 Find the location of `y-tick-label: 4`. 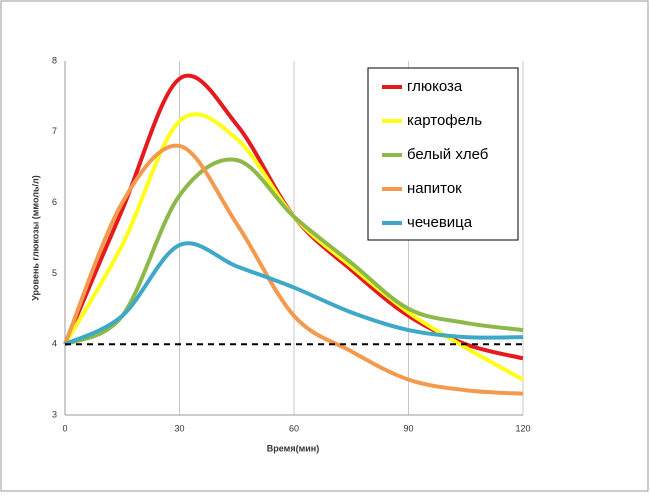

y-tick-label: 4 is located at coordinates (54, 344).